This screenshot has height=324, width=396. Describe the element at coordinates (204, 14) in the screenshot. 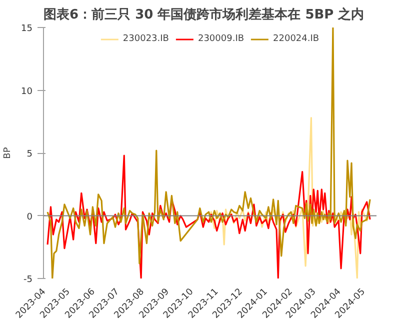

I see `chart-title: 图表6：前三只 30 年国债跨市场利差基本在 5BP 之内` at that location.